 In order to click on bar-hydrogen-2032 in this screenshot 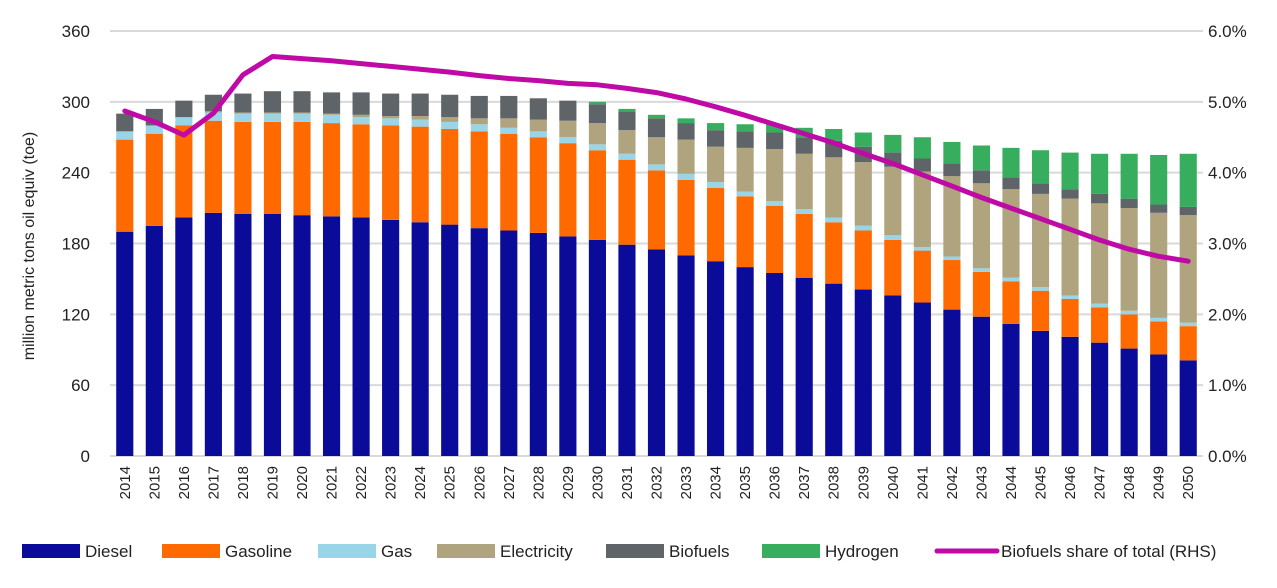, I will do `click(656, 116)`.